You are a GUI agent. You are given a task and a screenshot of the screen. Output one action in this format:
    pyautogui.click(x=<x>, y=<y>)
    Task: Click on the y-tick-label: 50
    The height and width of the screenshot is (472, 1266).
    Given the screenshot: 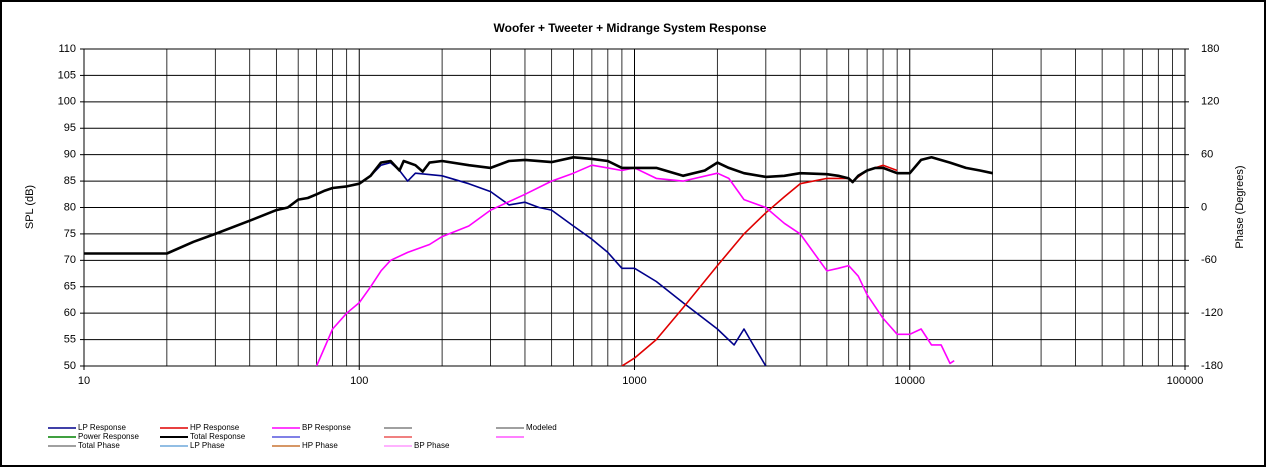 What is the action you would take?
    pyautogui.click(x=70, y=366)
    